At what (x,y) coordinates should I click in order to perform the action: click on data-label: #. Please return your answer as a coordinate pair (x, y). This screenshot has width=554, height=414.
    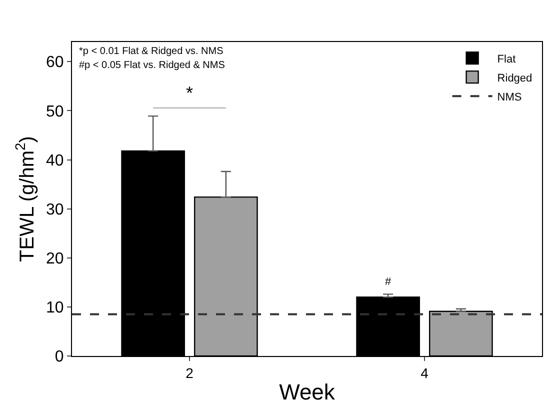
    Looking at the image, I should click on (388, 282).